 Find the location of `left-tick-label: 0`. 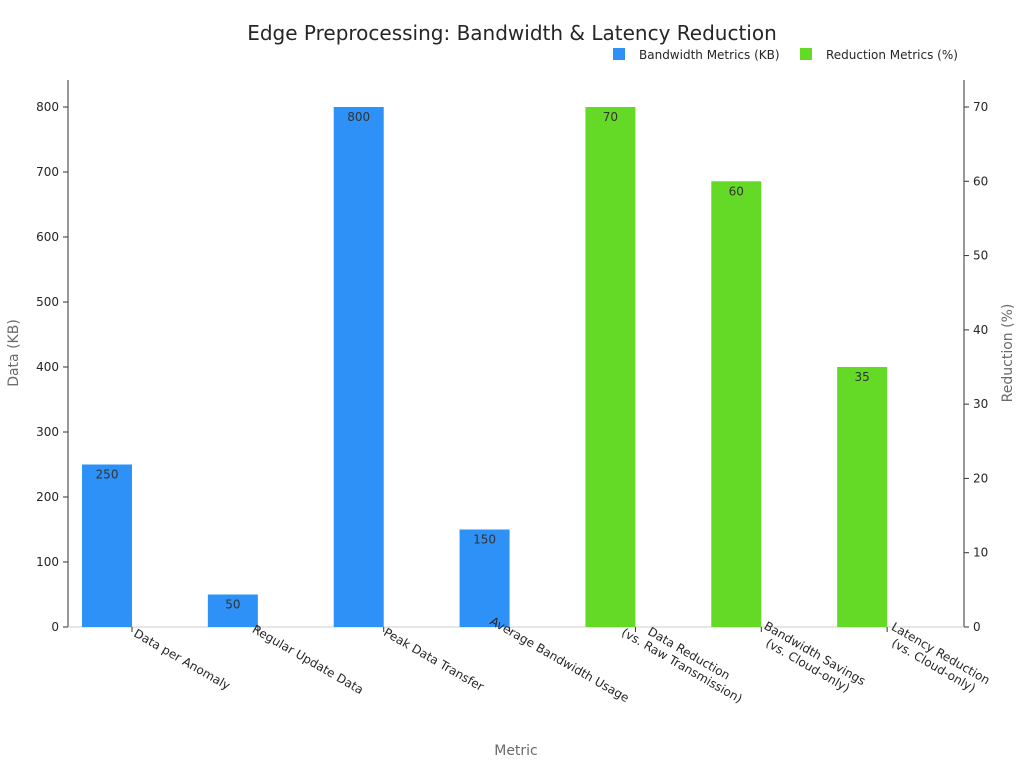

left-tick-label: 0 is located at coordinates (55, 627).